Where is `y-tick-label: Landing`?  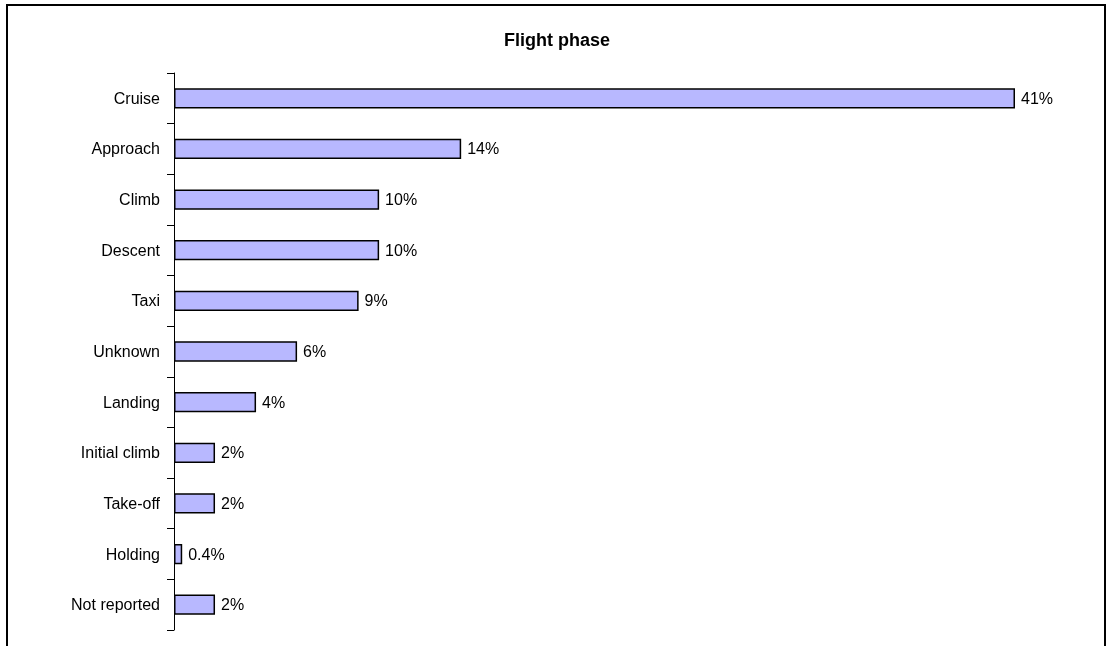
y-tick-label: Landing is located at coordinates (131, 402).